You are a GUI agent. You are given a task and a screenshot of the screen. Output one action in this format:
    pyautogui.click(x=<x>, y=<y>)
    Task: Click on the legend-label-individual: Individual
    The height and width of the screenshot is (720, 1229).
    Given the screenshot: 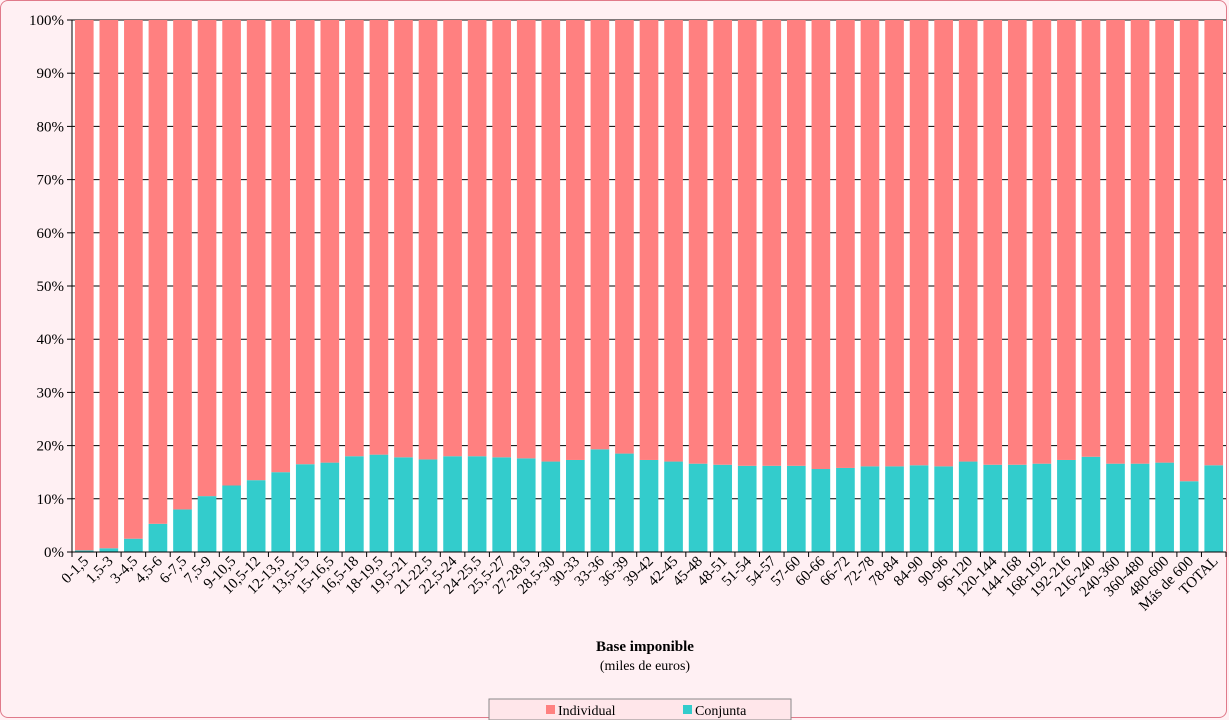 What is the action you would take?
    pyautogui.click(x=587, y=711)
    